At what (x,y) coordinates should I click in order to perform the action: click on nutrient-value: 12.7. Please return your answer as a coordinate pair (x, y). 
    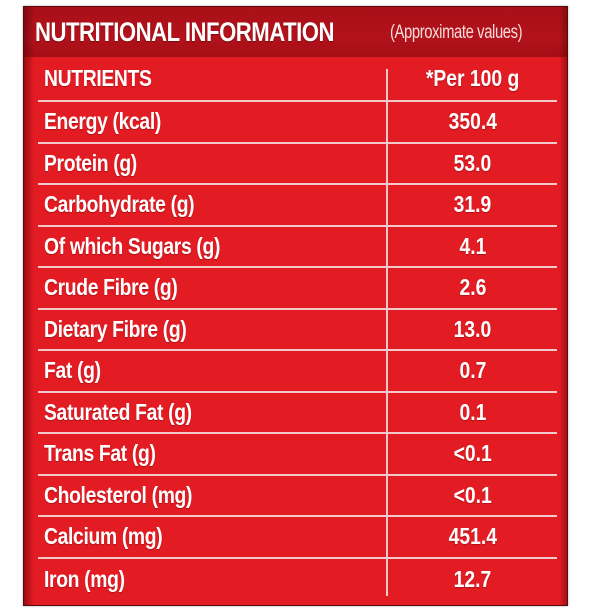
    Looking at the image, I should click on (472, 580).